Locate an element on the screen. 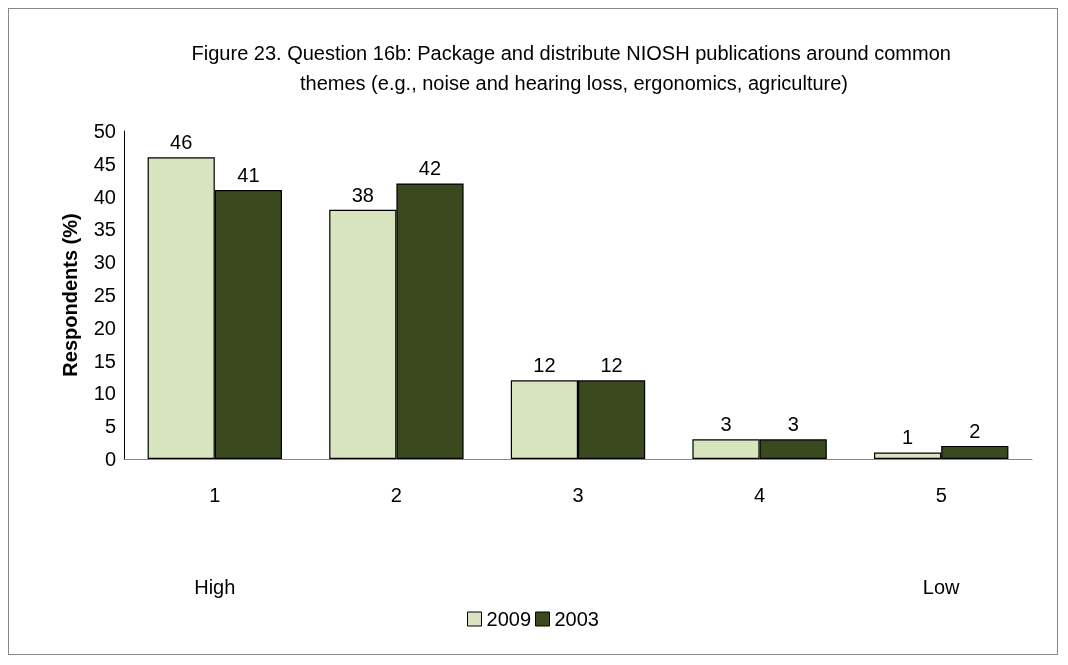 This screenshot has height=665, width=1068. x-tick-label: 2 is located at coordinates (396, 495).